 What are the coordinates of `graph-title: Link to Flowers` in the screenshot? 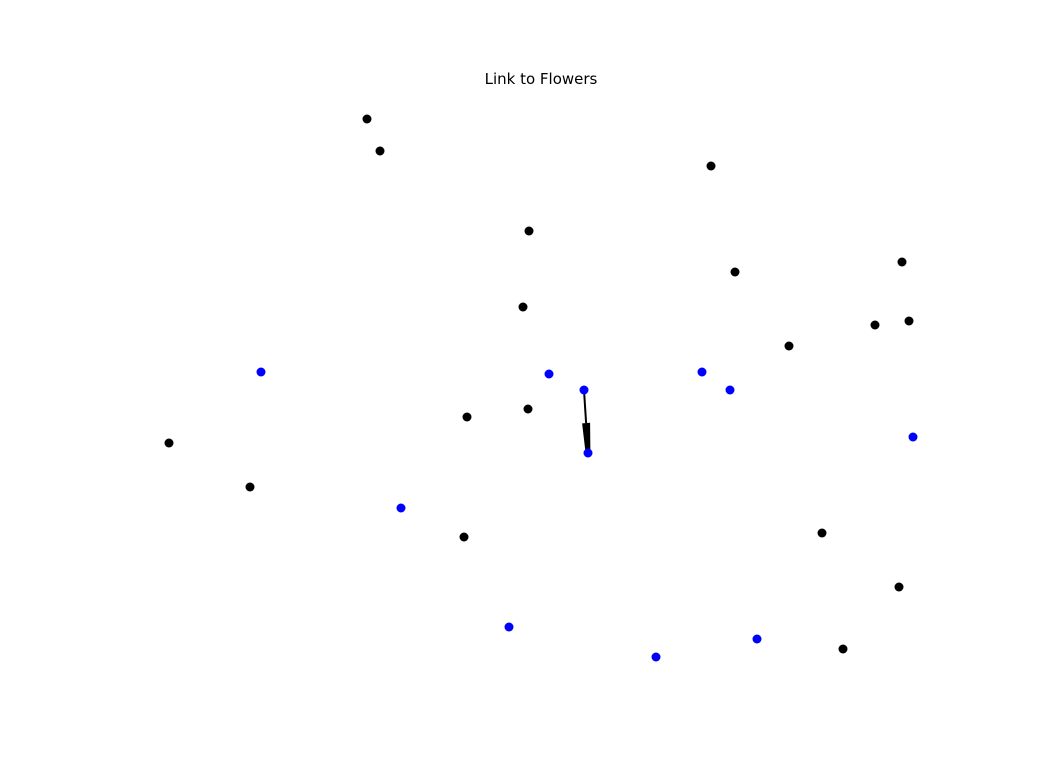 It's located at (541, 79).